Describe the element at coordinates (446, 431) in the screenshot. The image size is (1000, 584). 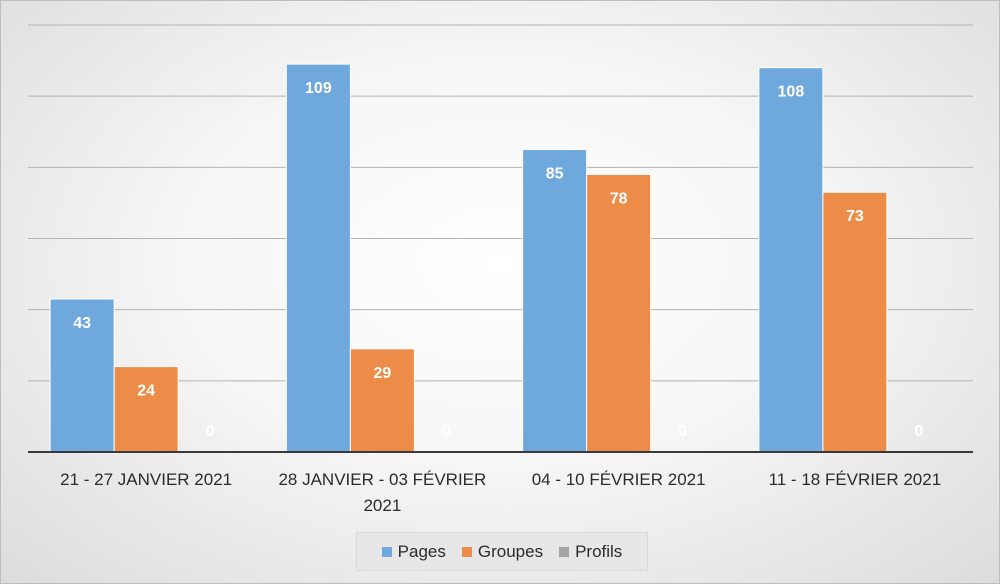
I see `data-label-profils-1: 0` at that location.